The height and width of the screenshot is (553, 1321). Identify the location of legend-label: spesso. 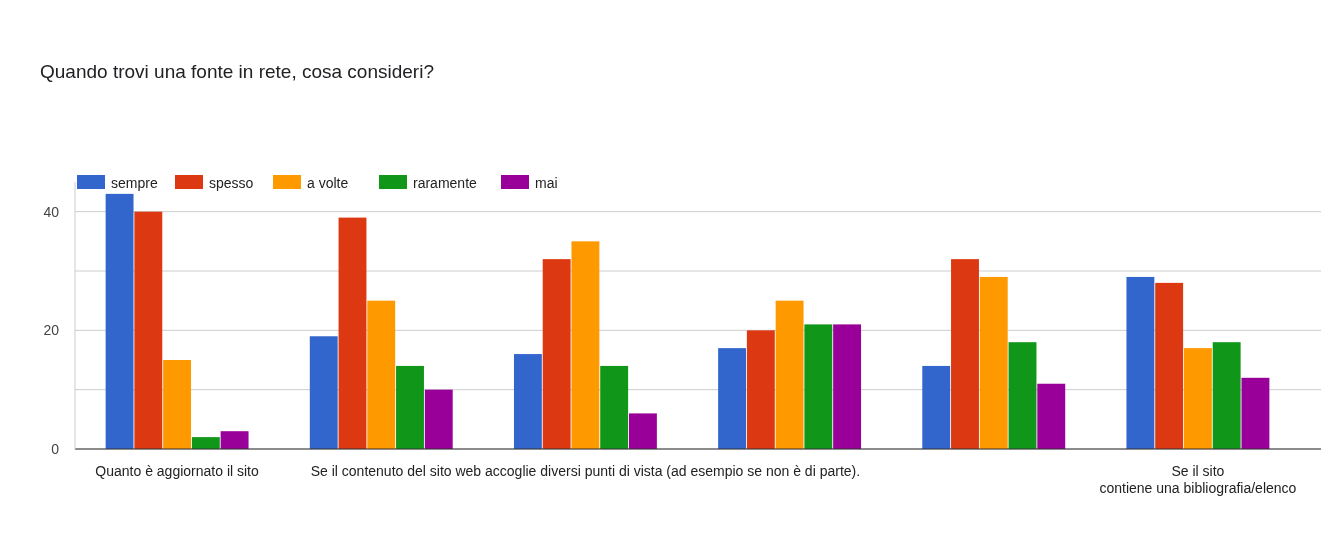
(231, 183).